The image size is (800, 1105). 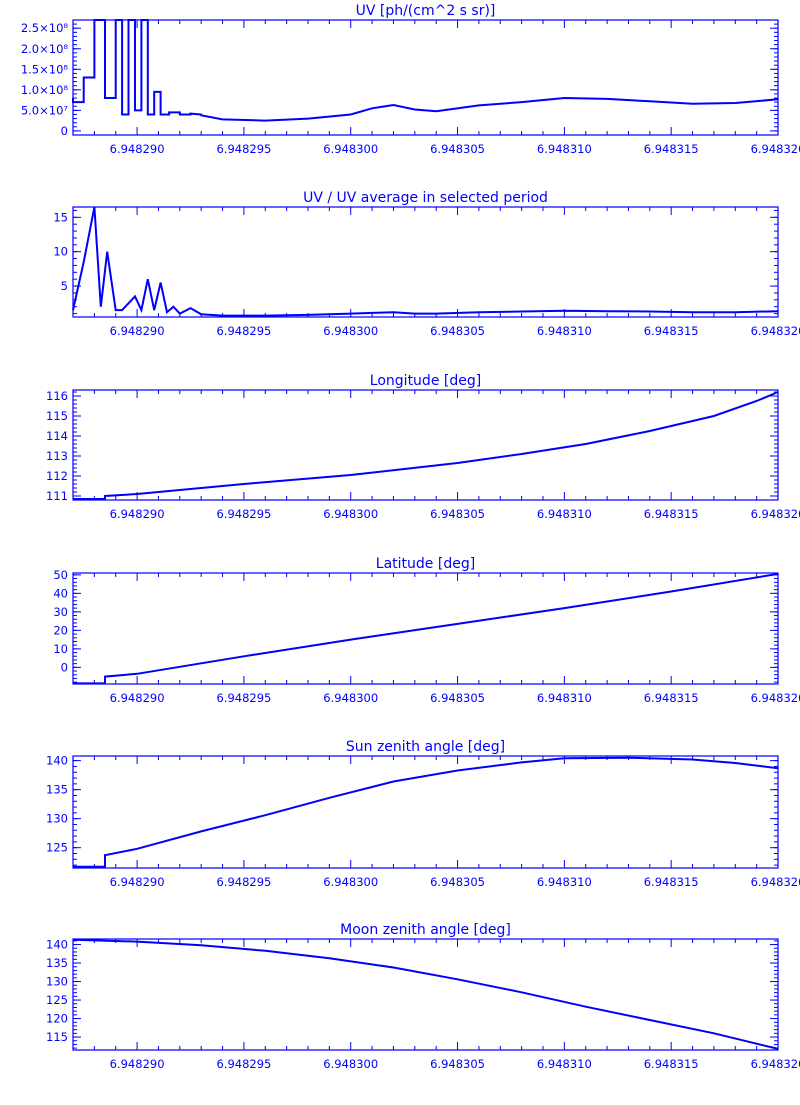 I want to click on y-tick-label: 112, so click(x=57, y=476).